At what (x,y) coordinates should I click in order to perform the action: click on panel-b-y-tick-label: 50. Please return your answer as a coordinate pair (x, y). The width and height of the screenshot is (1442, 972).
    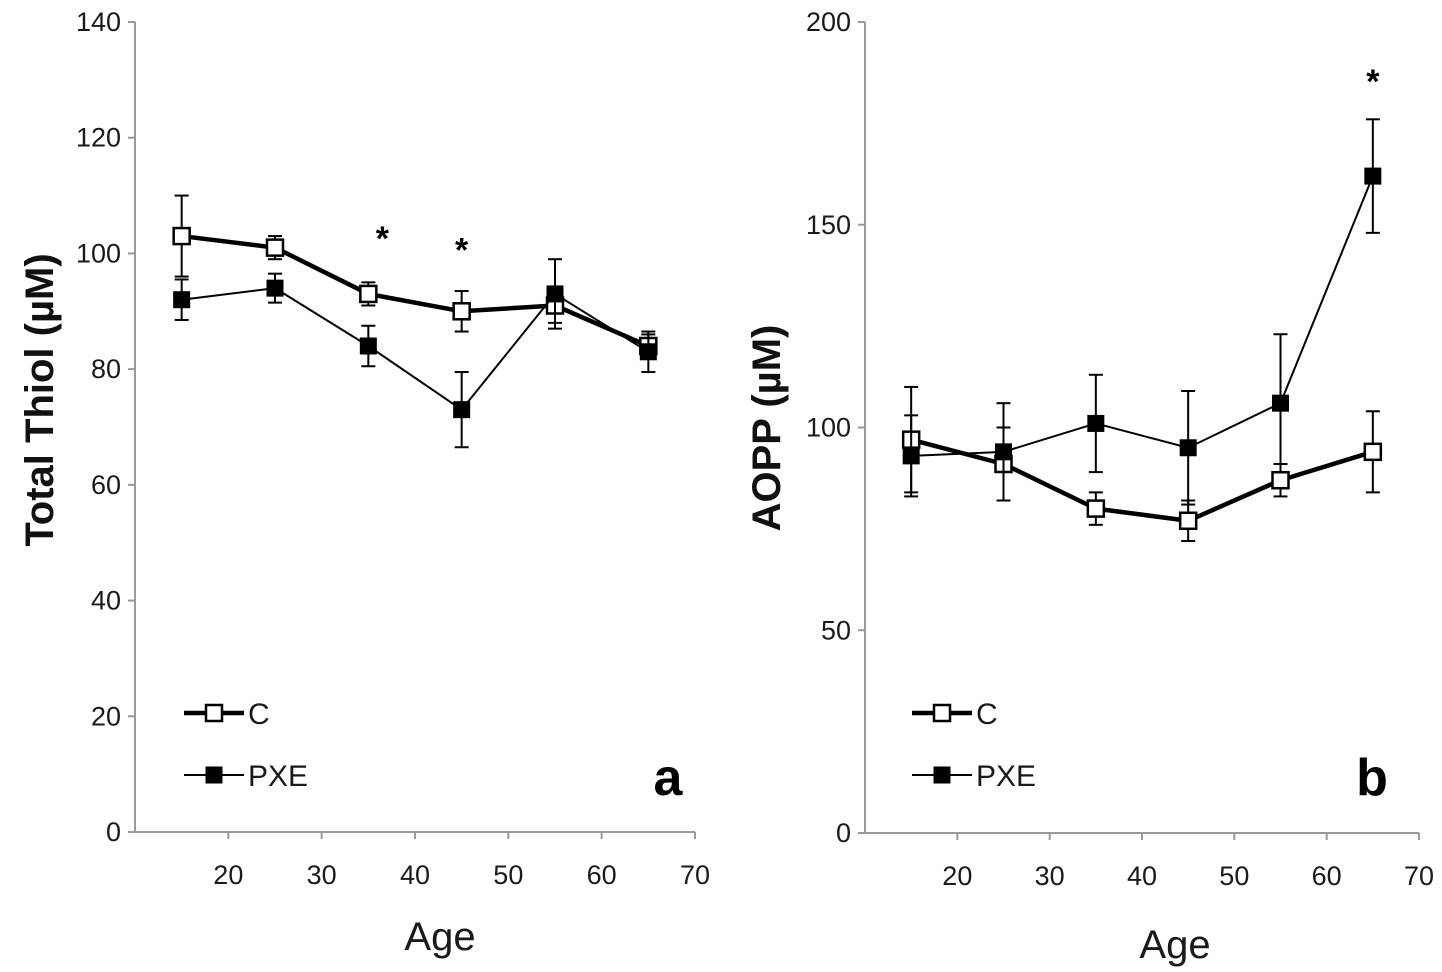
    Looking at the image, I should click on (836, 630).